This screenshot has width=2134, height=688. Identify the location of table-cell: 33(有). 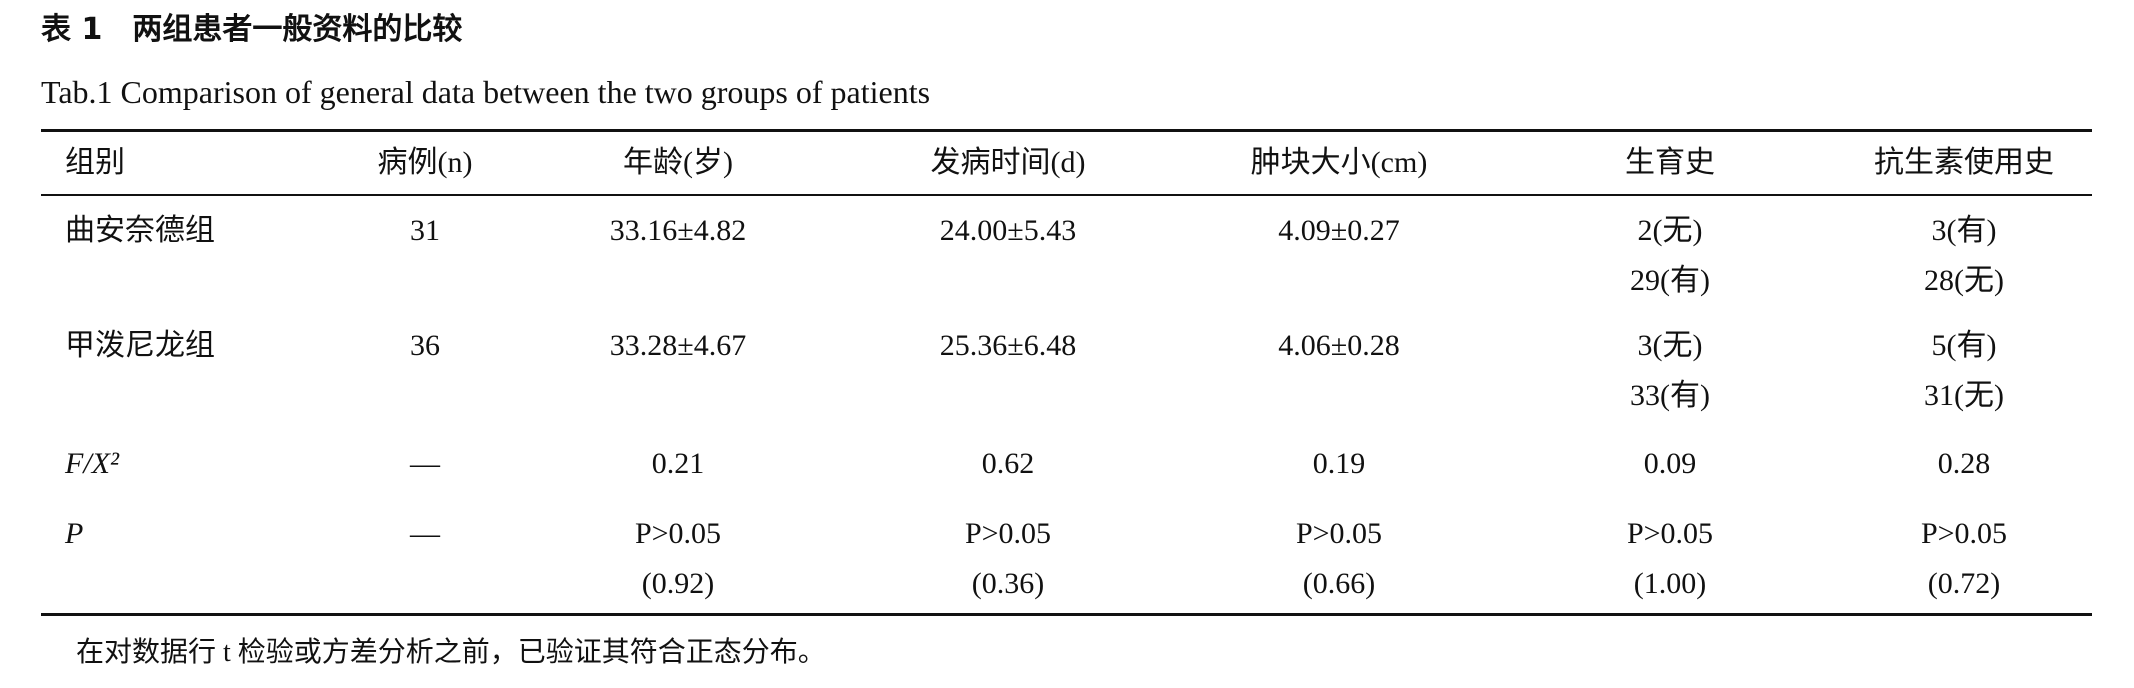
(1670, 395).